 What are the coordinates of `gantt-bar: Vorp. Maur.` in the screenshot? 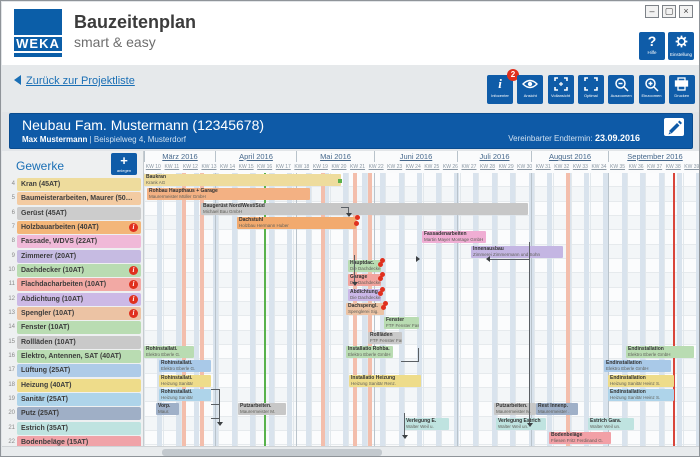 It's located at (167, 409).